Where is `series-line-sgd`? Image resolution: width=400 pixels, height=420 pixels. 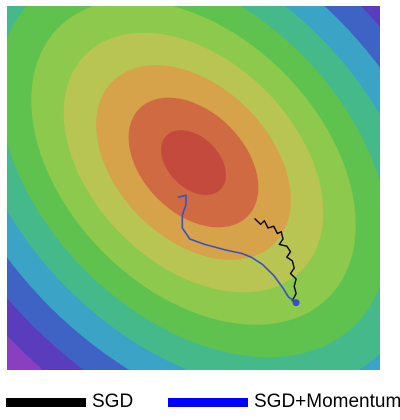 series-line-sgd is located at coordinates (275, 260).